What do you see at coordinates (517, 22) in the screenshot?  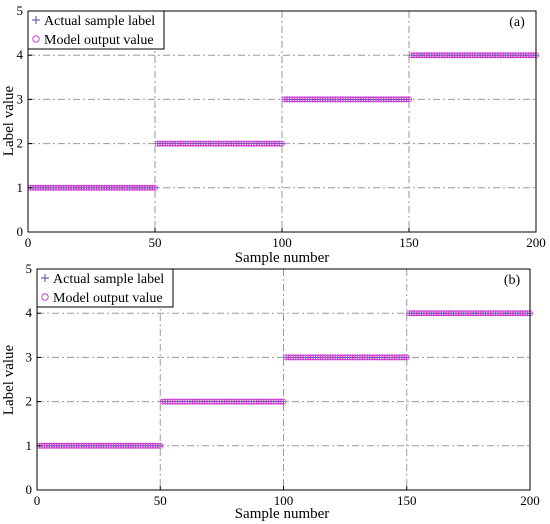 I see `panel-label: (a)` at bounding box center [517, 22].